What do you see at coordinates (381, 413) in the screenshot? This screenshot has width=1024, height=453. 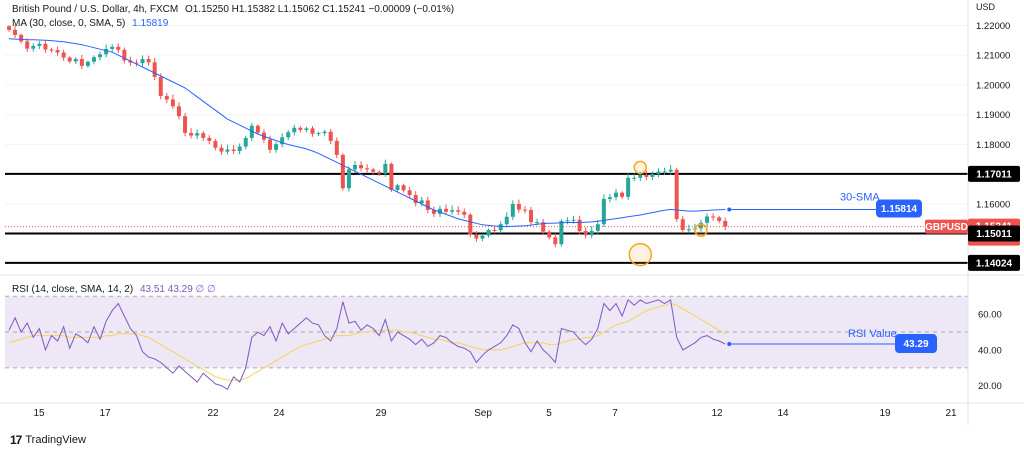 I see `time-tick-label: 29` at bounding box center [381, 413].